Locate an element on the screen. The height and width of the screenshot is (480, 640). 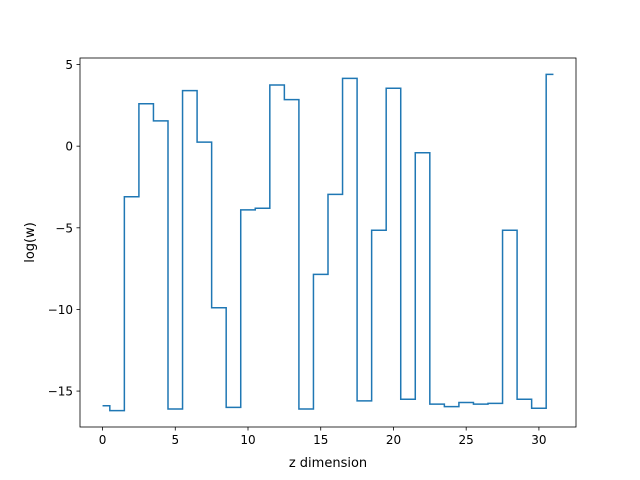
x-tick-label: 5 is located at coordinates (175, 440).